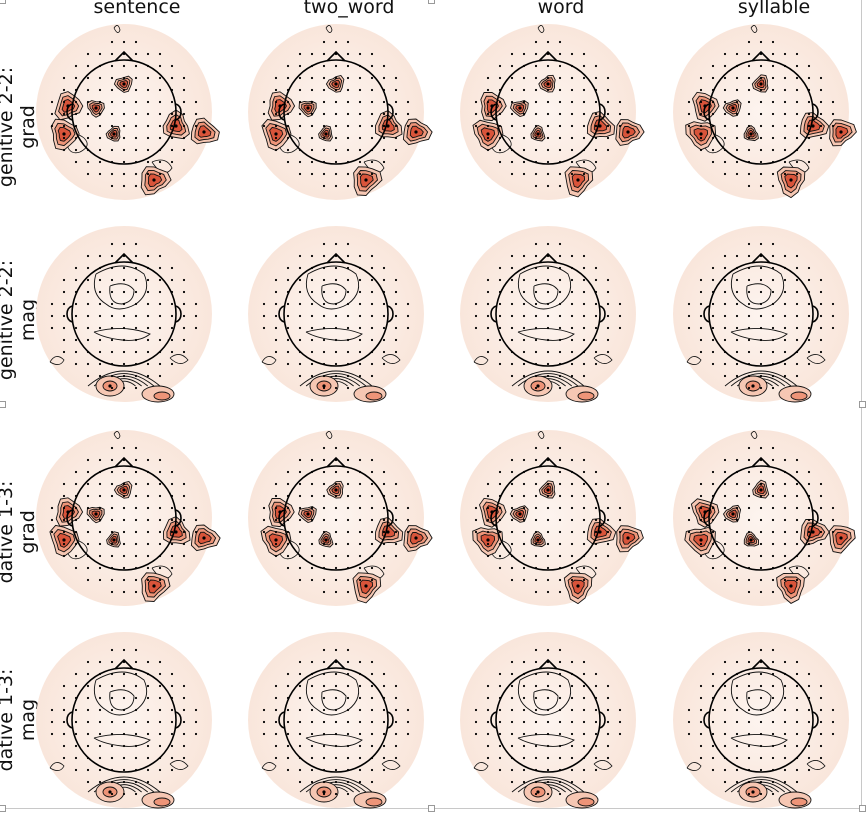 This screenshot has height=815, width=866. I want to click on column-title-sentence: sentence, so click(137, 9).